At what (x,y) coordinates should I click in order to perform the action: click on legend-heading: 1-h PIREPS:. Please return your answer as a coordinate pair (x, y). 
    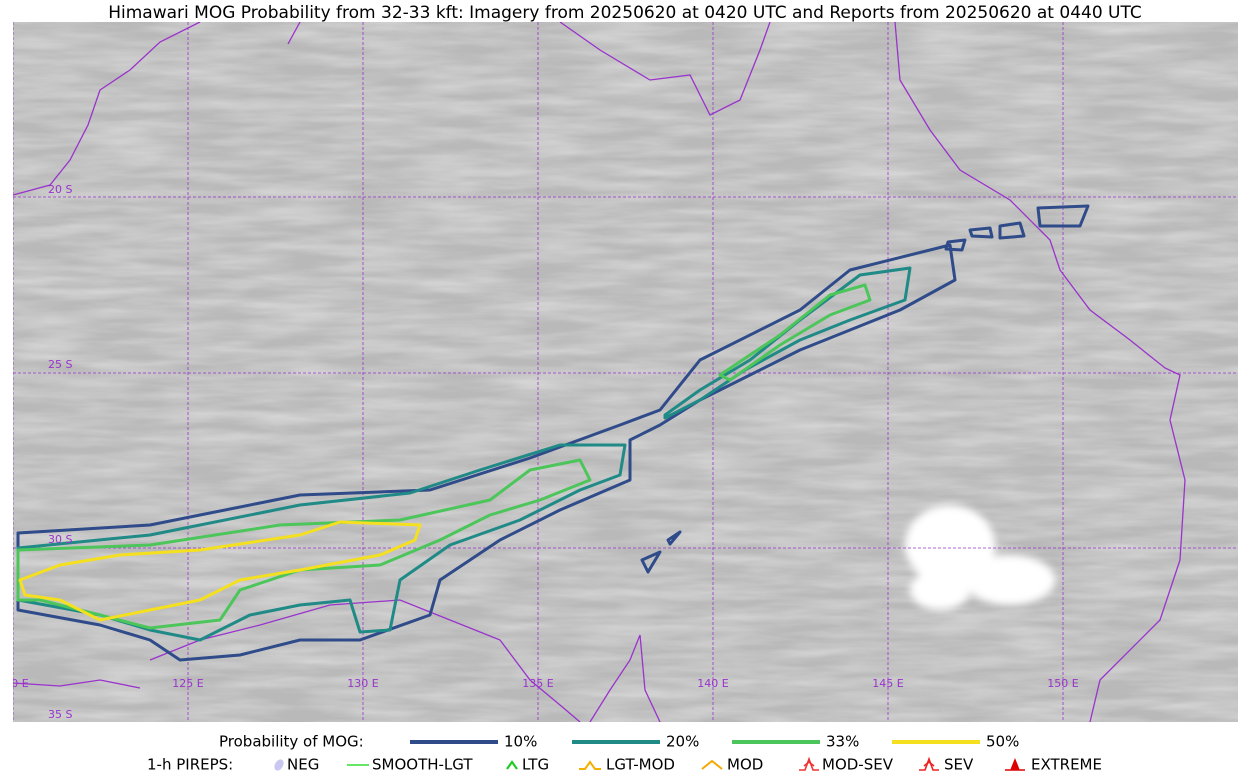
    Looking at the image, I should click on (190, 765).